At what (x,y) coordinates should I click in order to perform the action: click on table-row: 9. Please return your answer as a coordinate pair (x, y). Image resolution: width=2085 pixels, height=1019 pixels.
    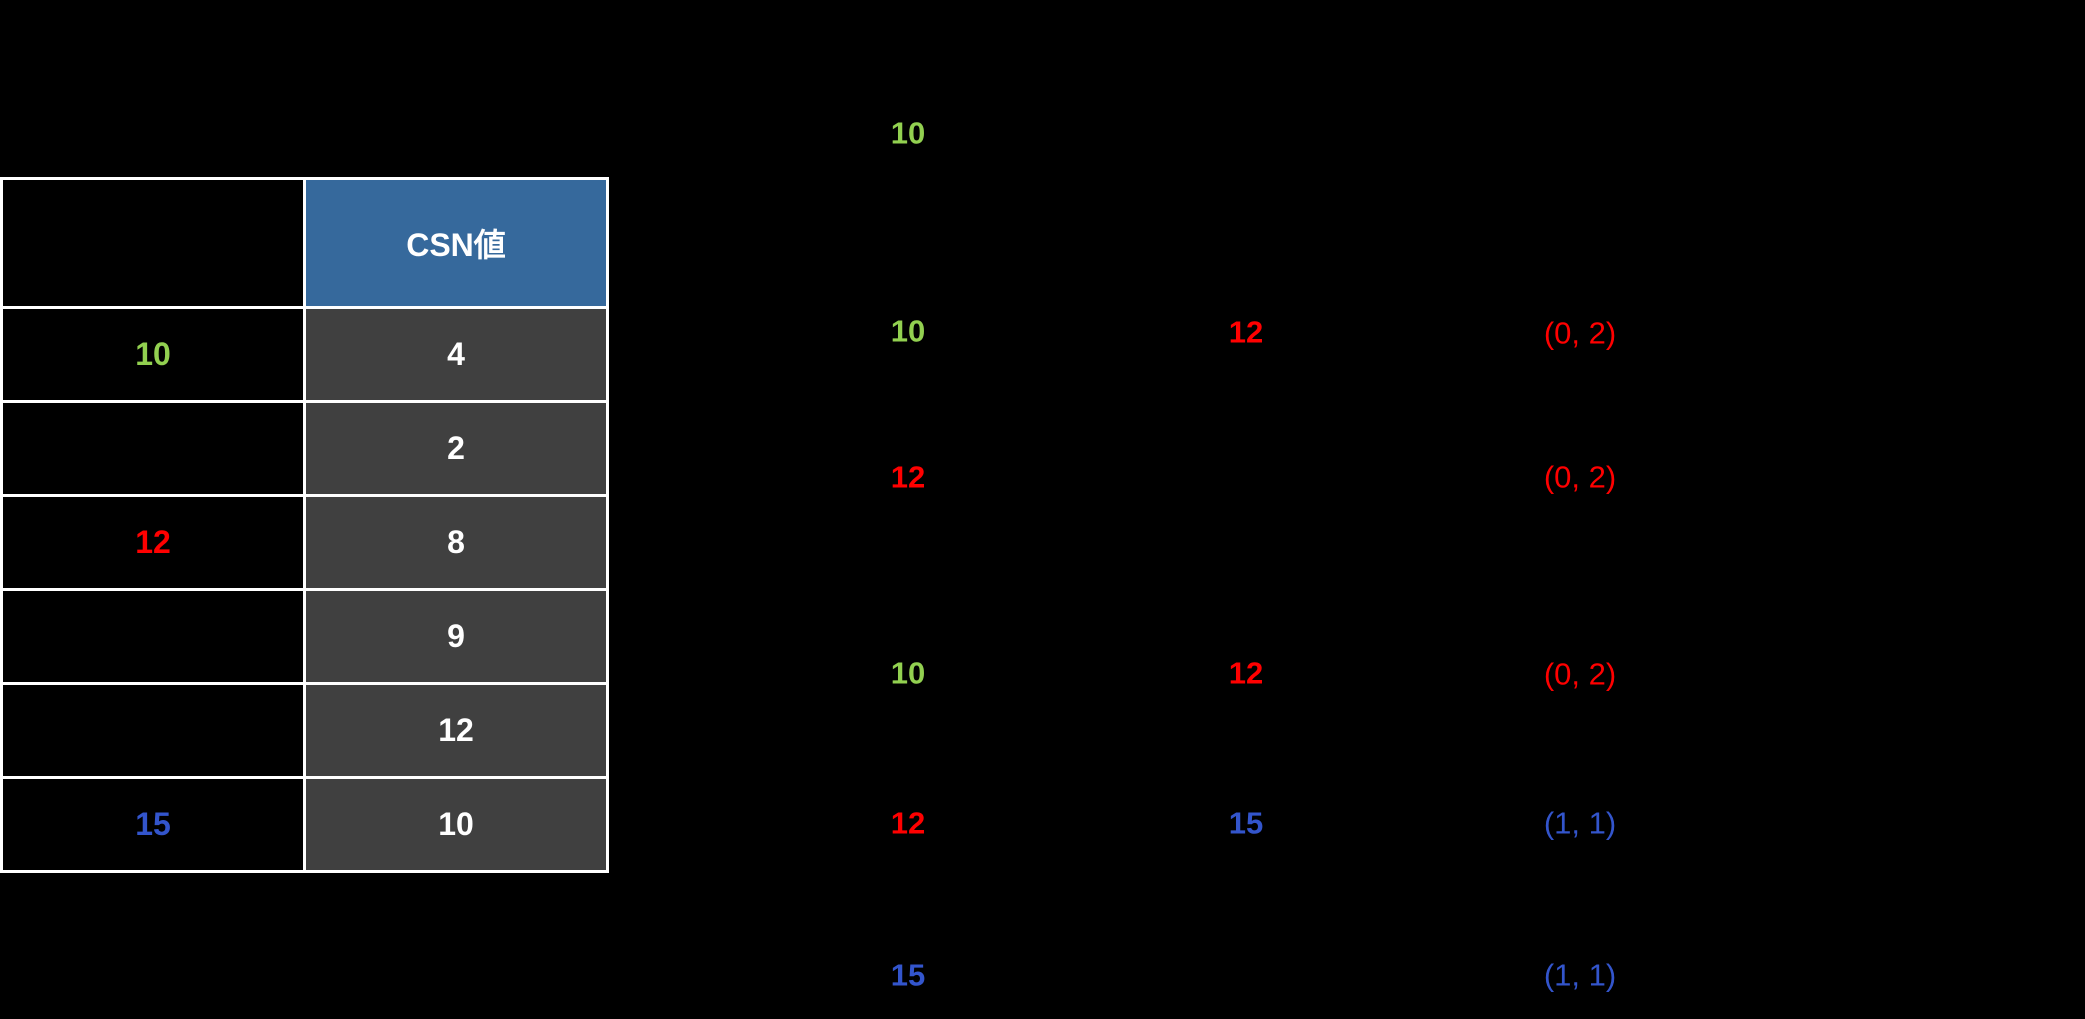
    Looking at the image, I should click on (304, 636).